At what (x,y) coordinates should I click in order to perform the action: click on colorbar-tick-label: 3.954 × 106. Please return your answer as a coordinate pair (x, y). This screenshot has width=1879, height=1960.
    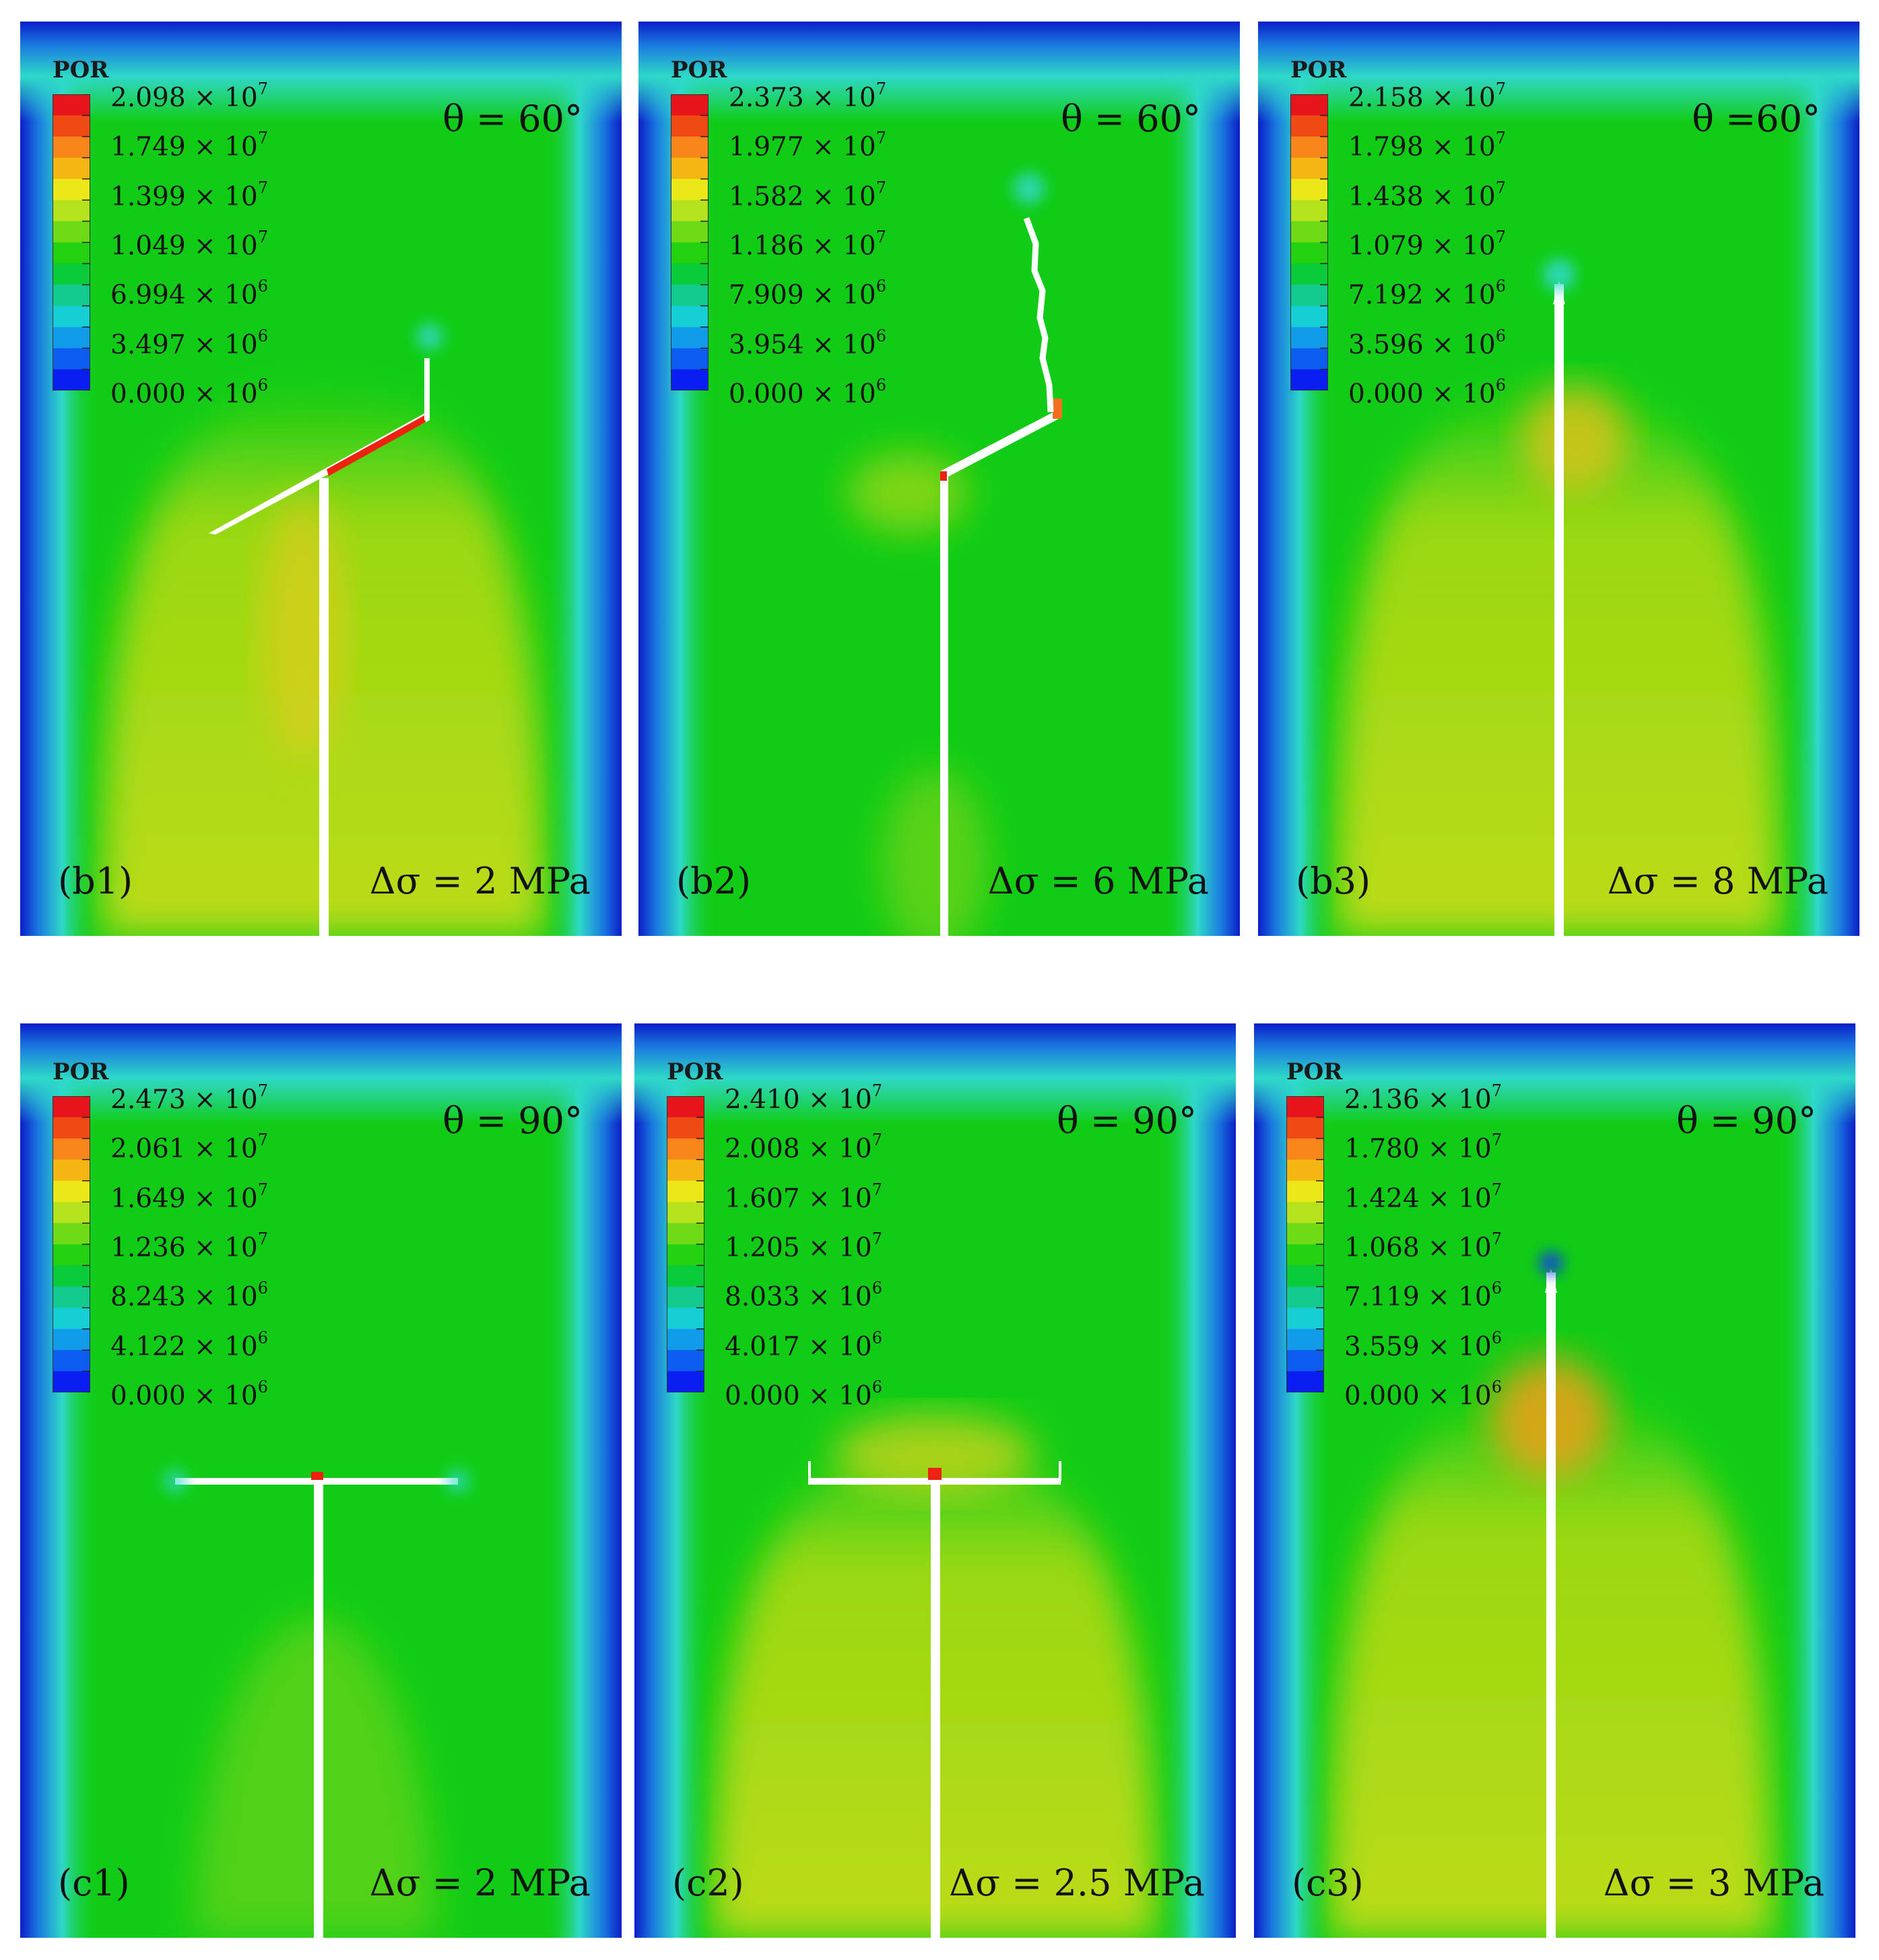
    Looking at the image, I should click on (808, 343).